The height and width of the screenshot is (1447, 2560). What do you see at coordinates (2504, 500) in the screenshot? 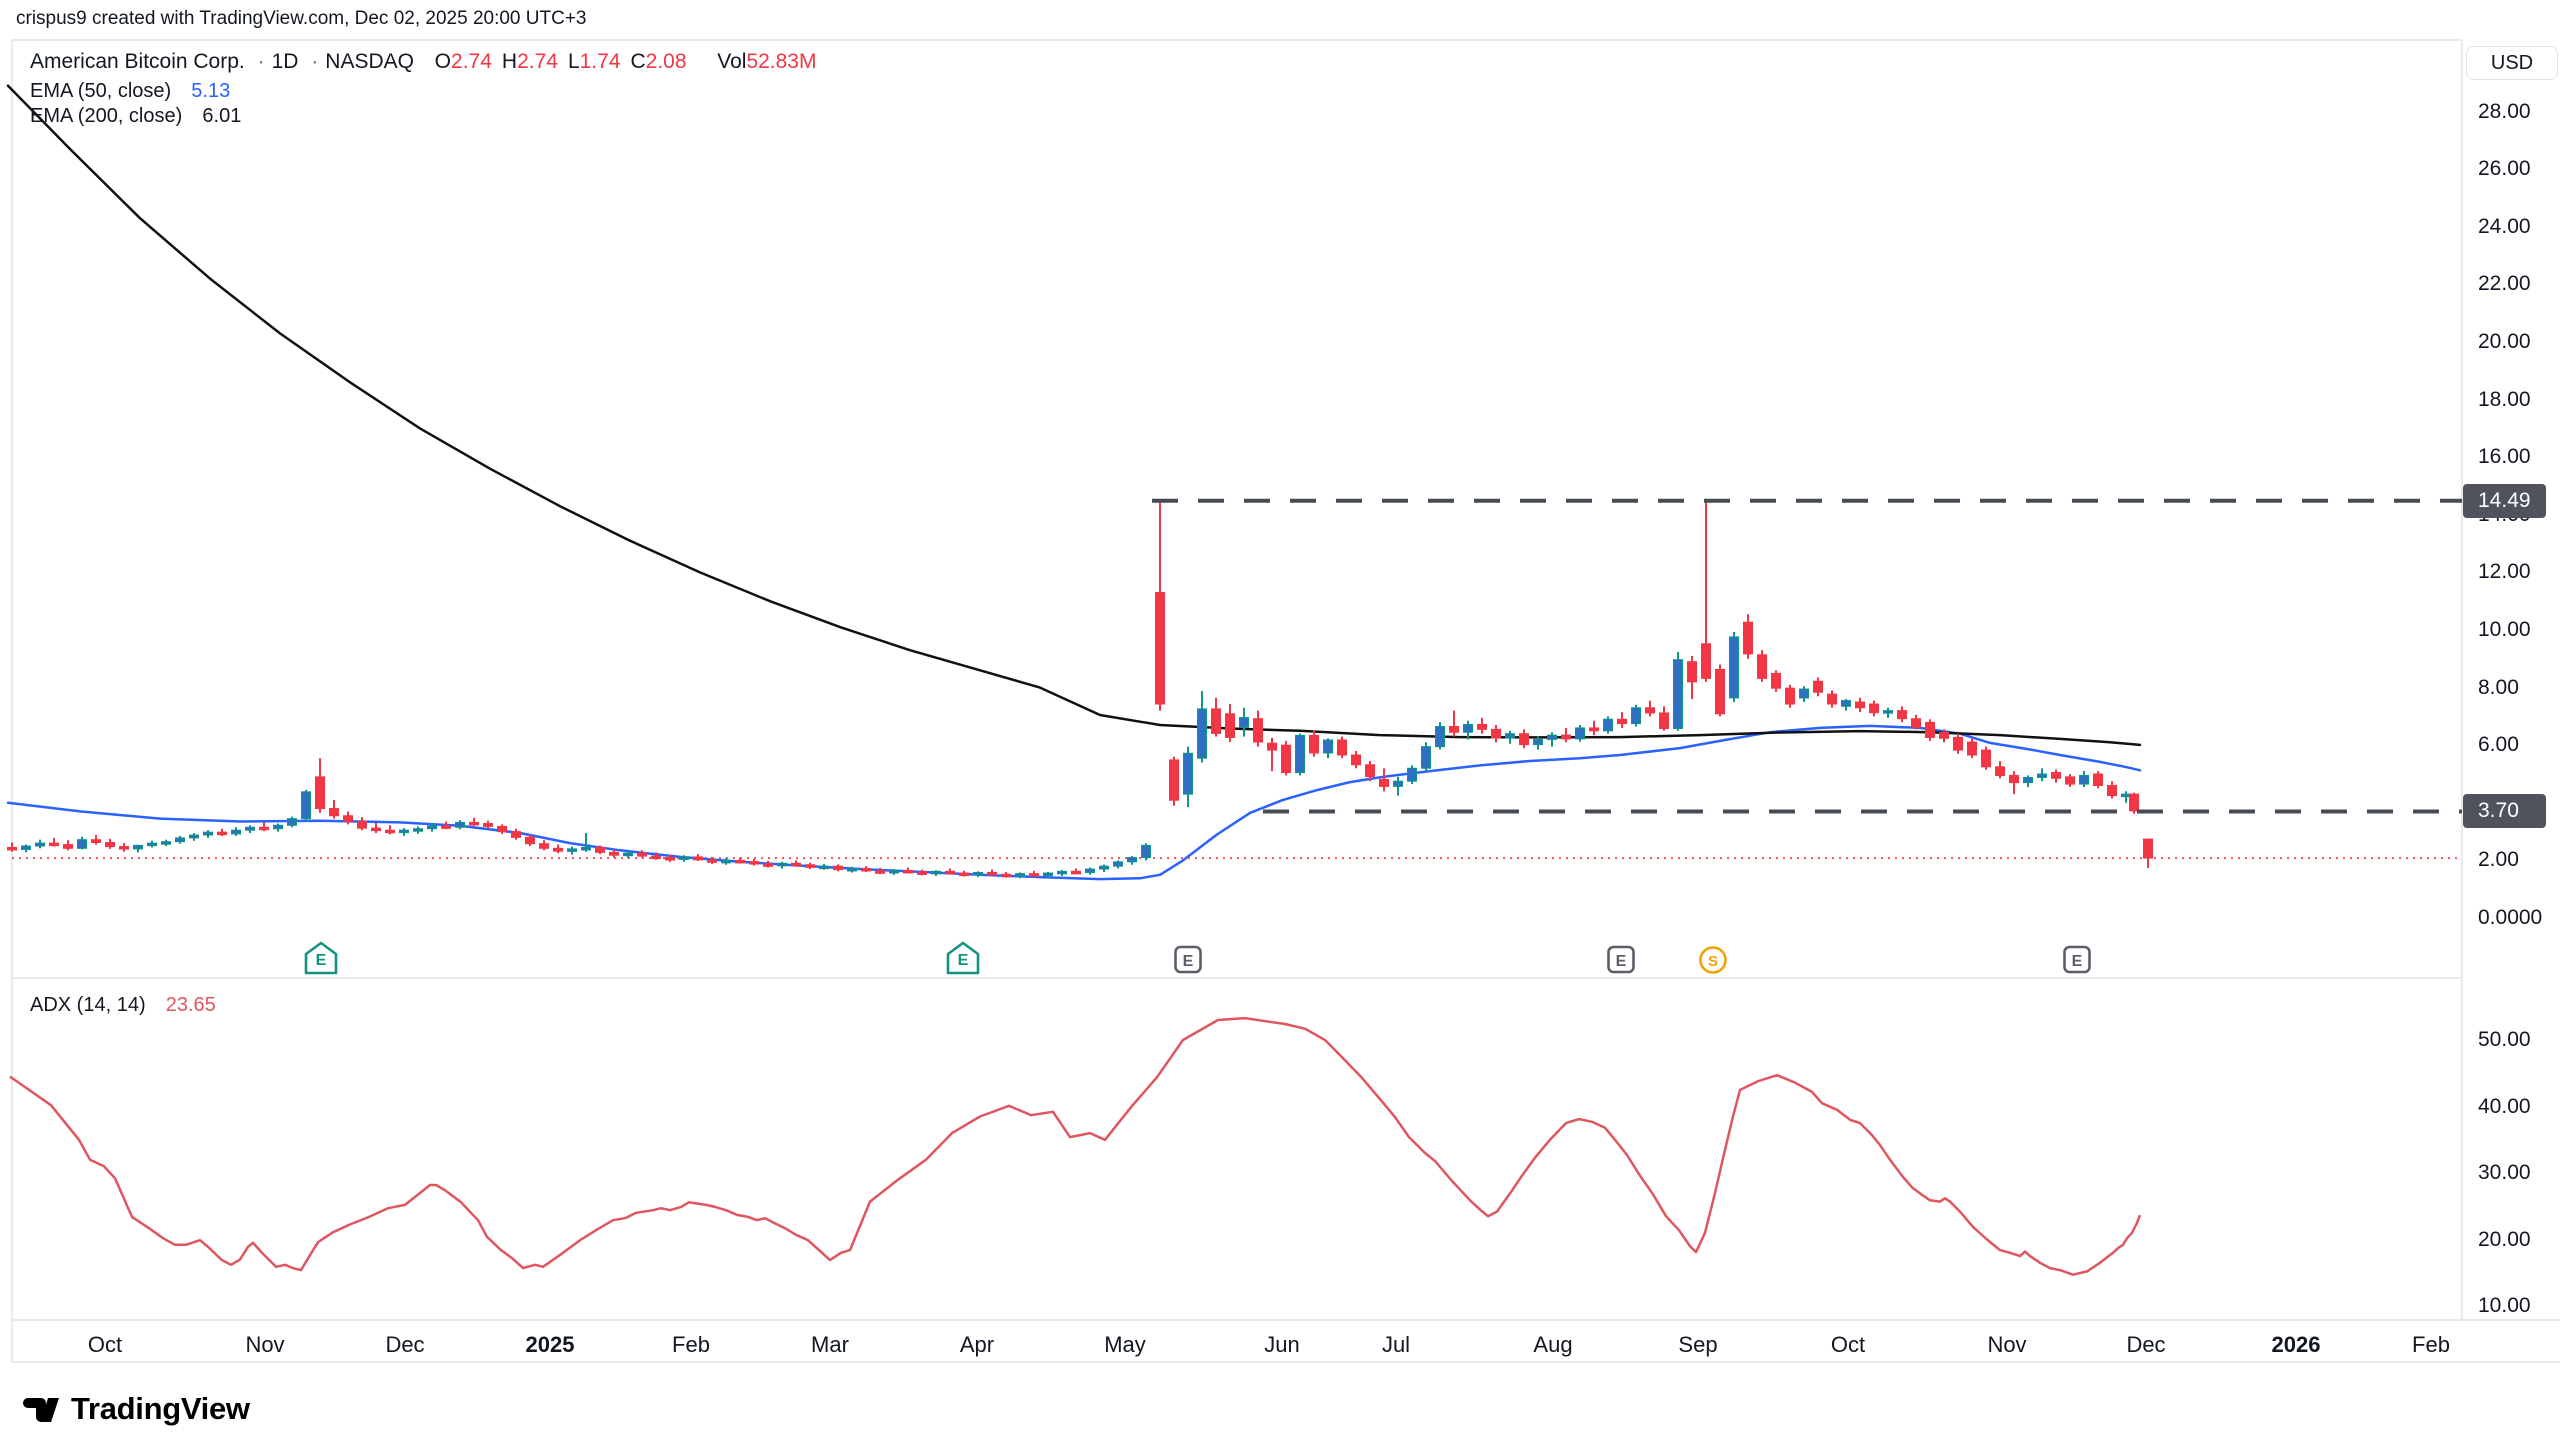
I see `price-level-badge: 14.49` at bounding box center [2504, 500].